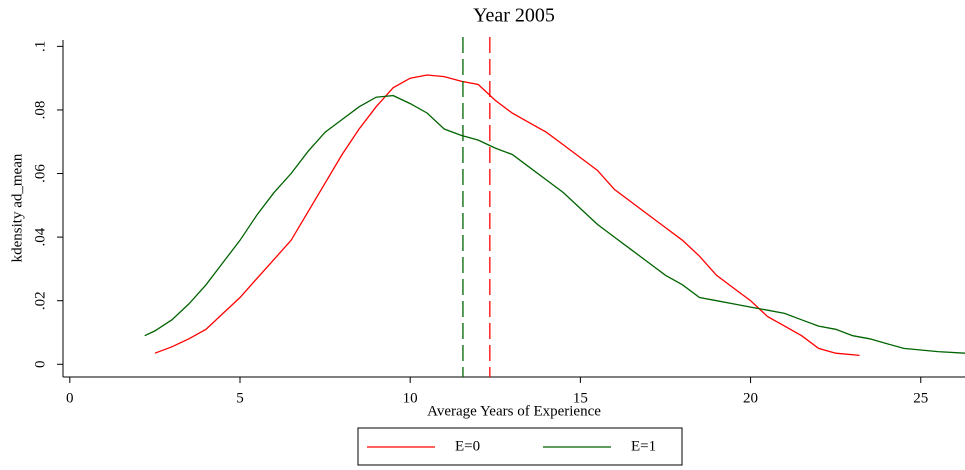 Image resolution: width=965 pixels, height=470 pixels. What do you see at coordinates (750, 398) in the screenshot?
I see `x-tick-label: 20` at bounding box center [750, 398].